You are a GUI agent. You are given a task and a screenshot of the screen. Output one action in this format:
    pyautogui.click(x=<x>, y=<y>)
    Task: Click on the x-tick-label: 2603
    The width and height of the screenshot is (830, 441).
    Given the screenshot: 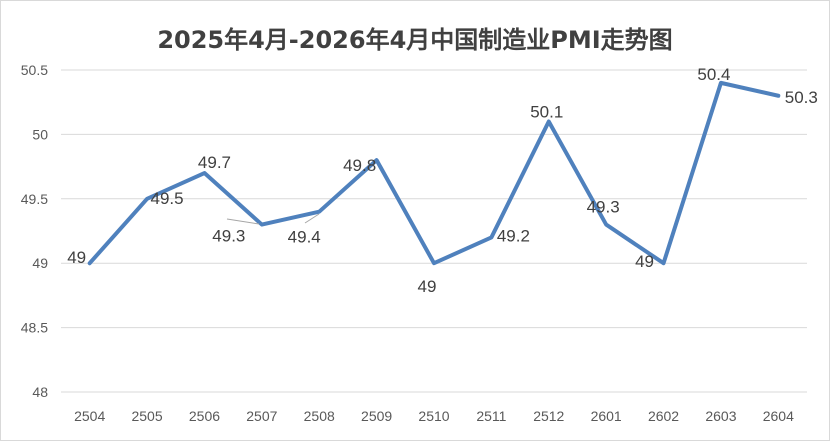 What is the action you would take?
    pyautogui.click(x=720, y=416)
    